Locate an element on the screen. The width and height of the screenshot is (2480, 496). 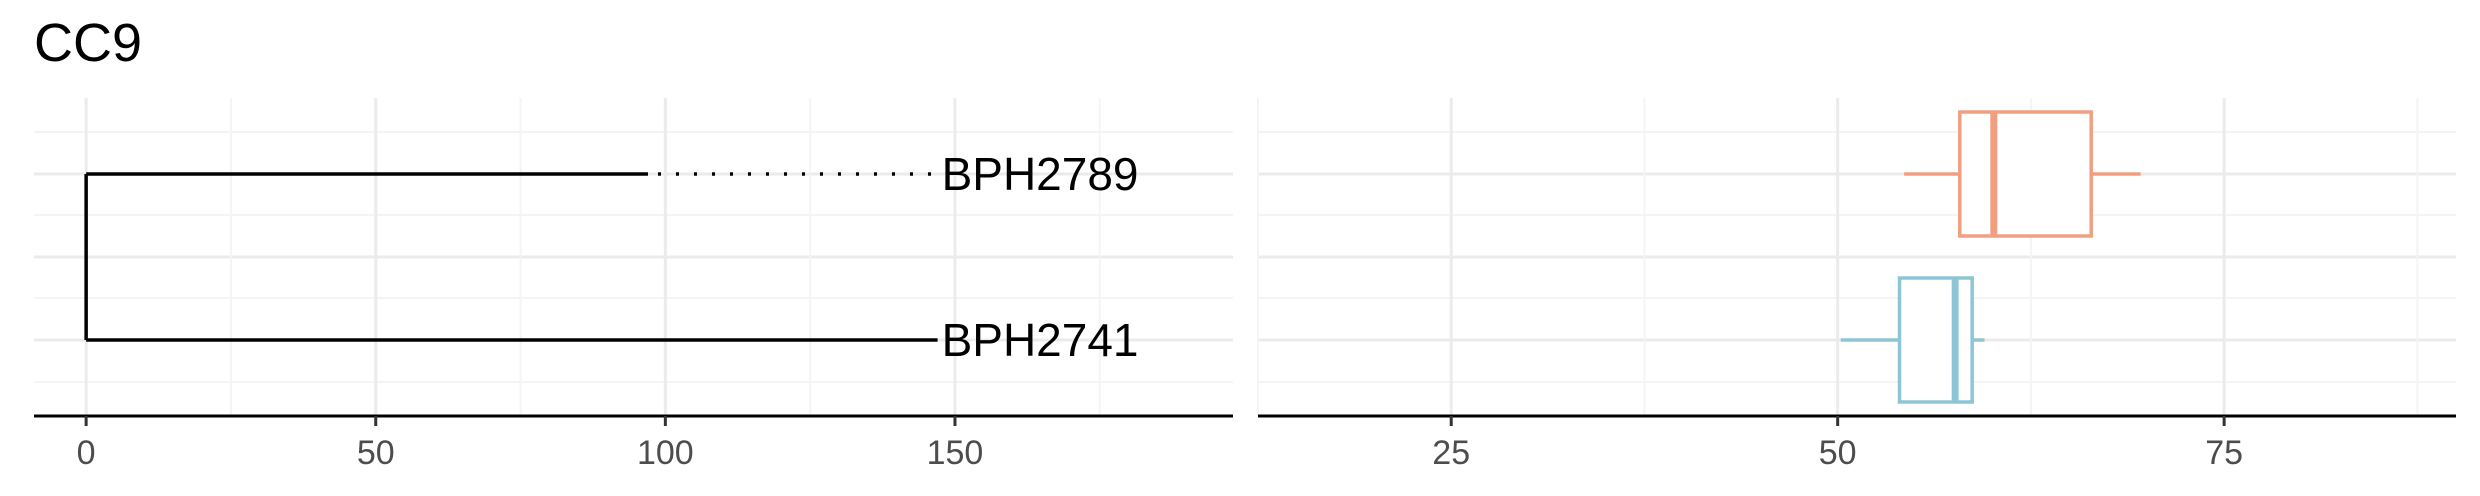
tree-x-tick-label: 150 is located at coordinates (955, 453).